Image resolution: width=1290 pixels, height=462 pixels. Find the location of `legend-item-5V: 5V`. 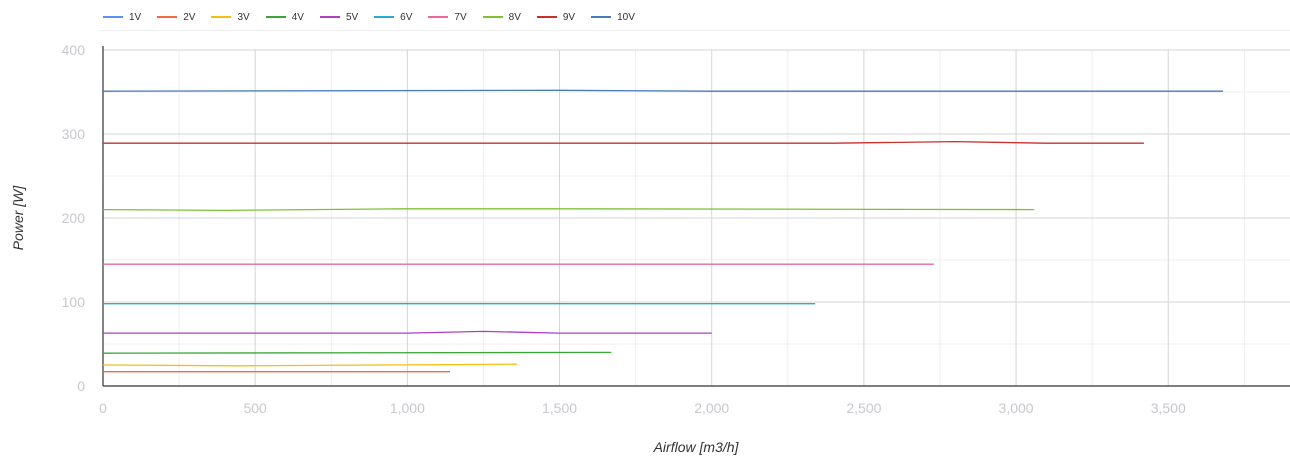

legend-item-5V: 5V is located at coordinates (339, 17).